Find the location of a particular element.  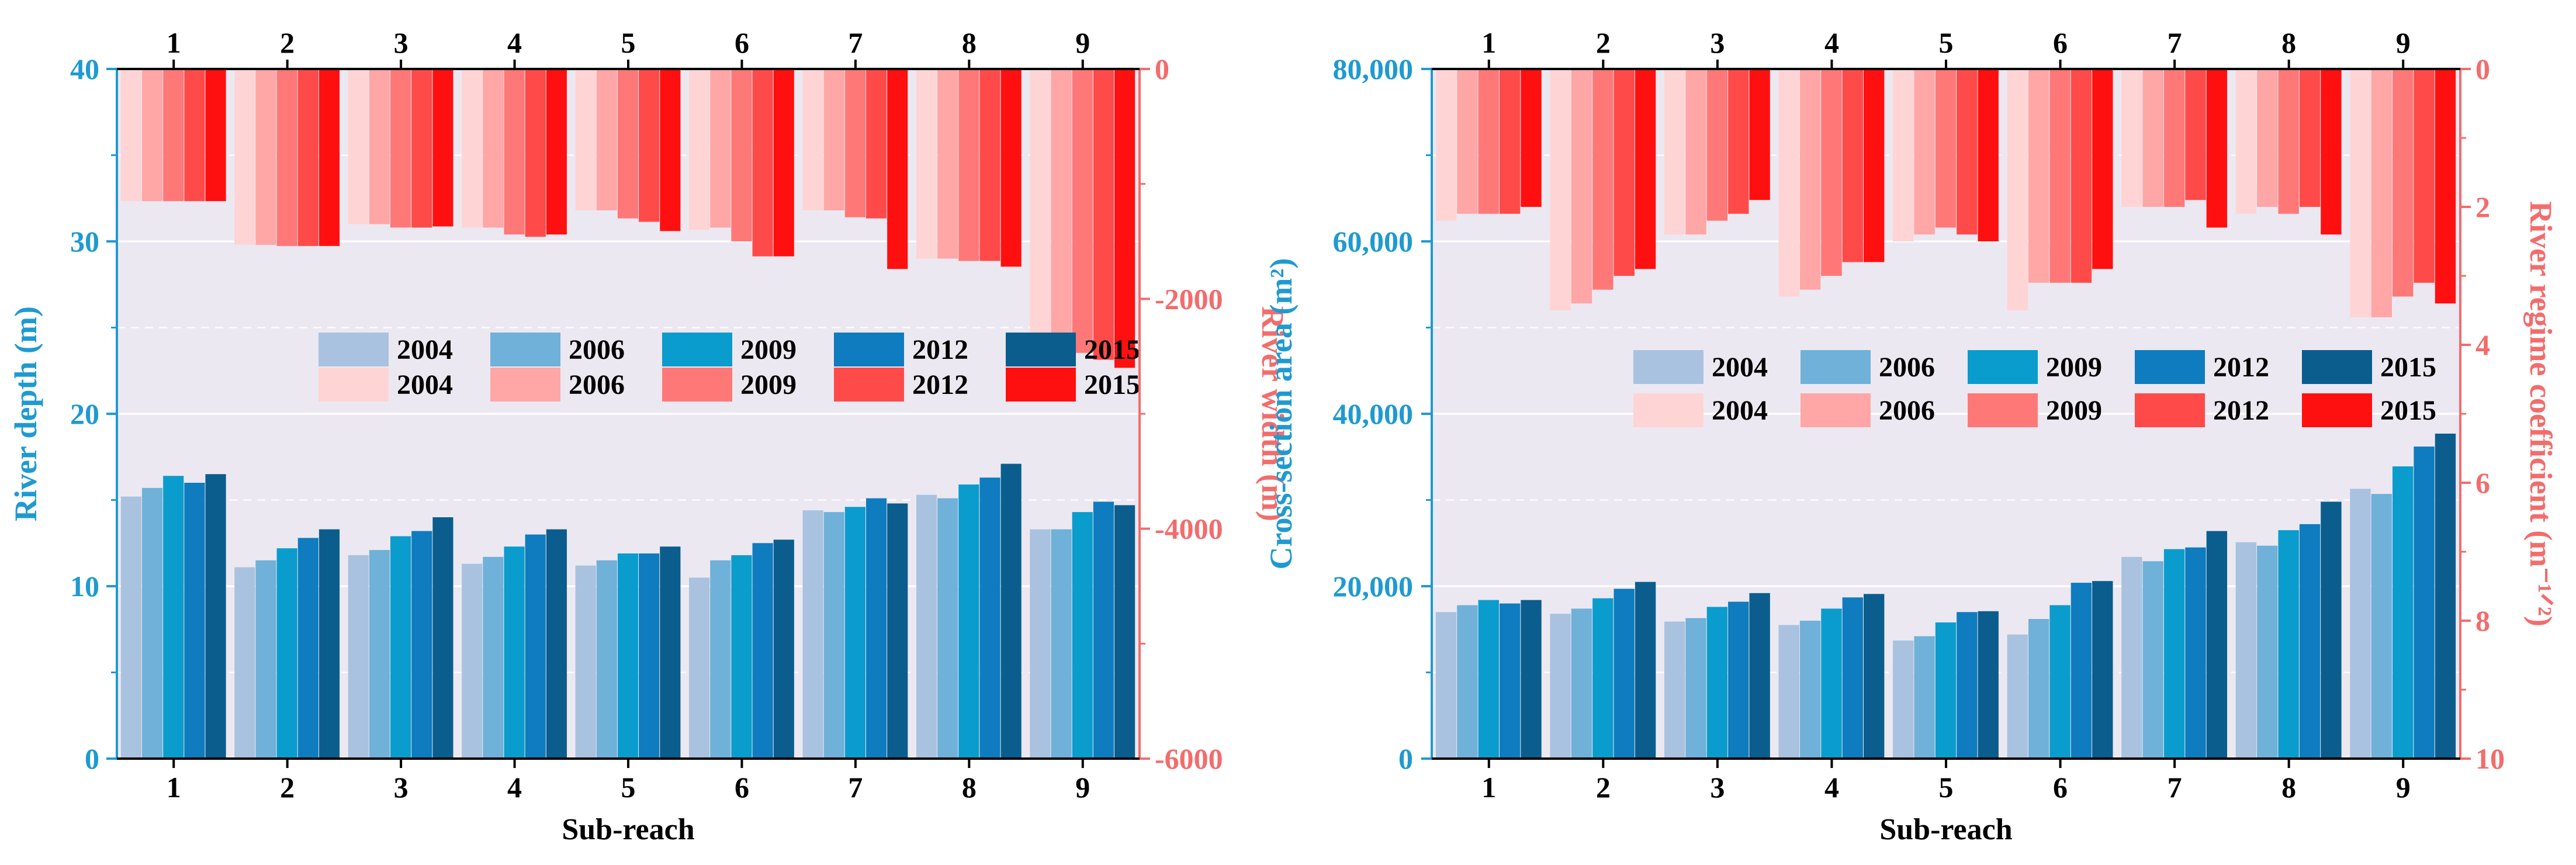

left-tick-label: 40,000 is located at coordinates (1373, 413).